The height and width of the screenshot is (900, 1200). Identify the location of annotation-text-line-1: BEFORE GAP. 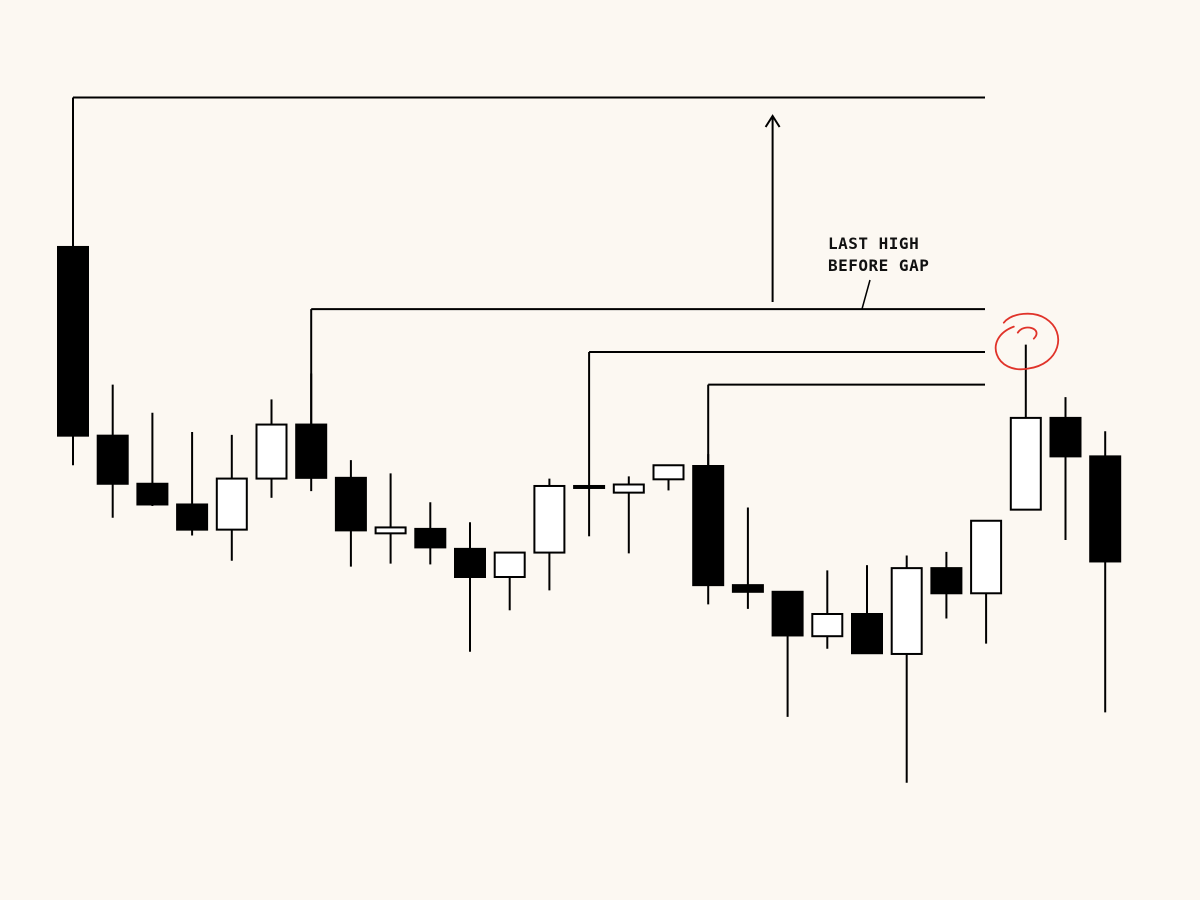
(878, 265).